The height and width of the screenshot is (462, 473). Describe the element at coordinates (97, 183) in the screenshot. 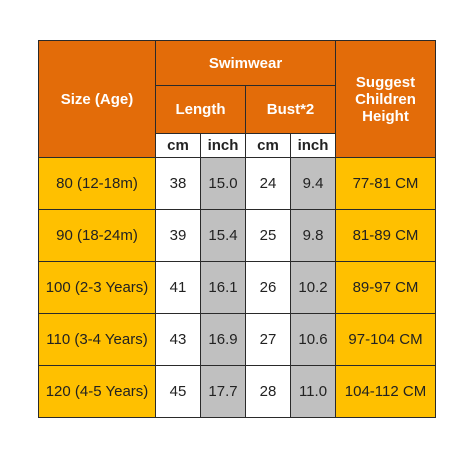

I see `table-cell: 80 (12-18m)` at that location.